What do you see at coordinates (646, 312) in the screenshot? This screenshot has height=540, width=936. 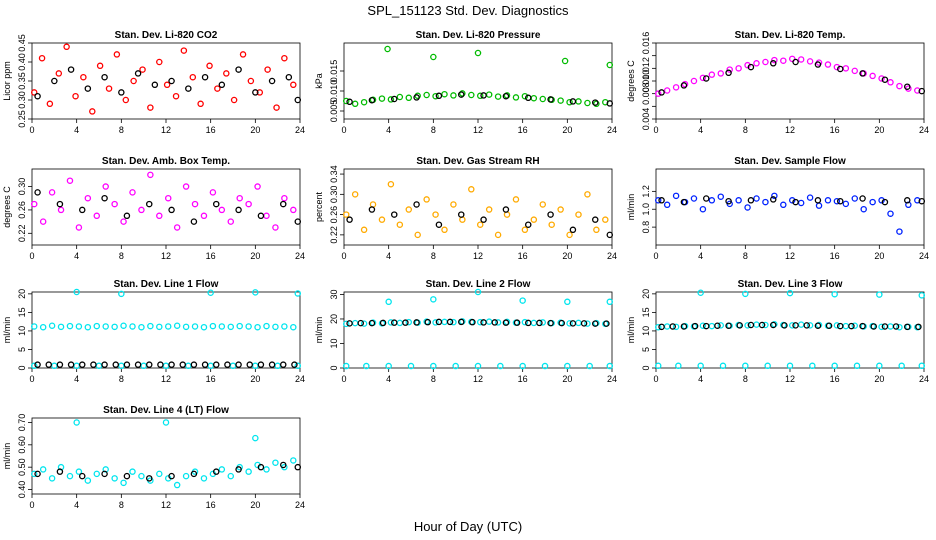 I see `y-tick-label: 15` at bounding box center [646, 312].